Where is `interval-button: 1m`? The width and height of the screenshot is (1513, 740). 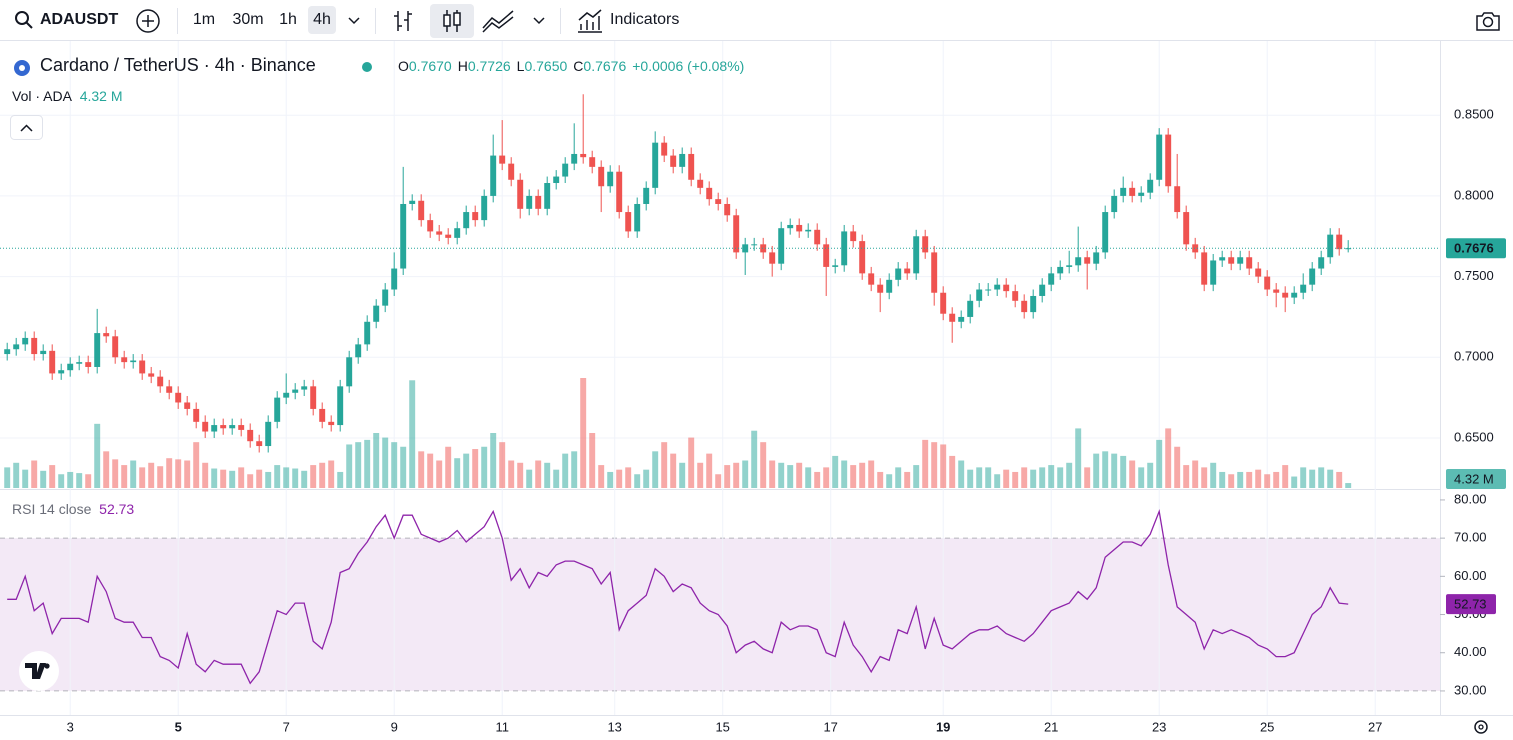
interval-button: 1m is located at coordinates (204, 19).